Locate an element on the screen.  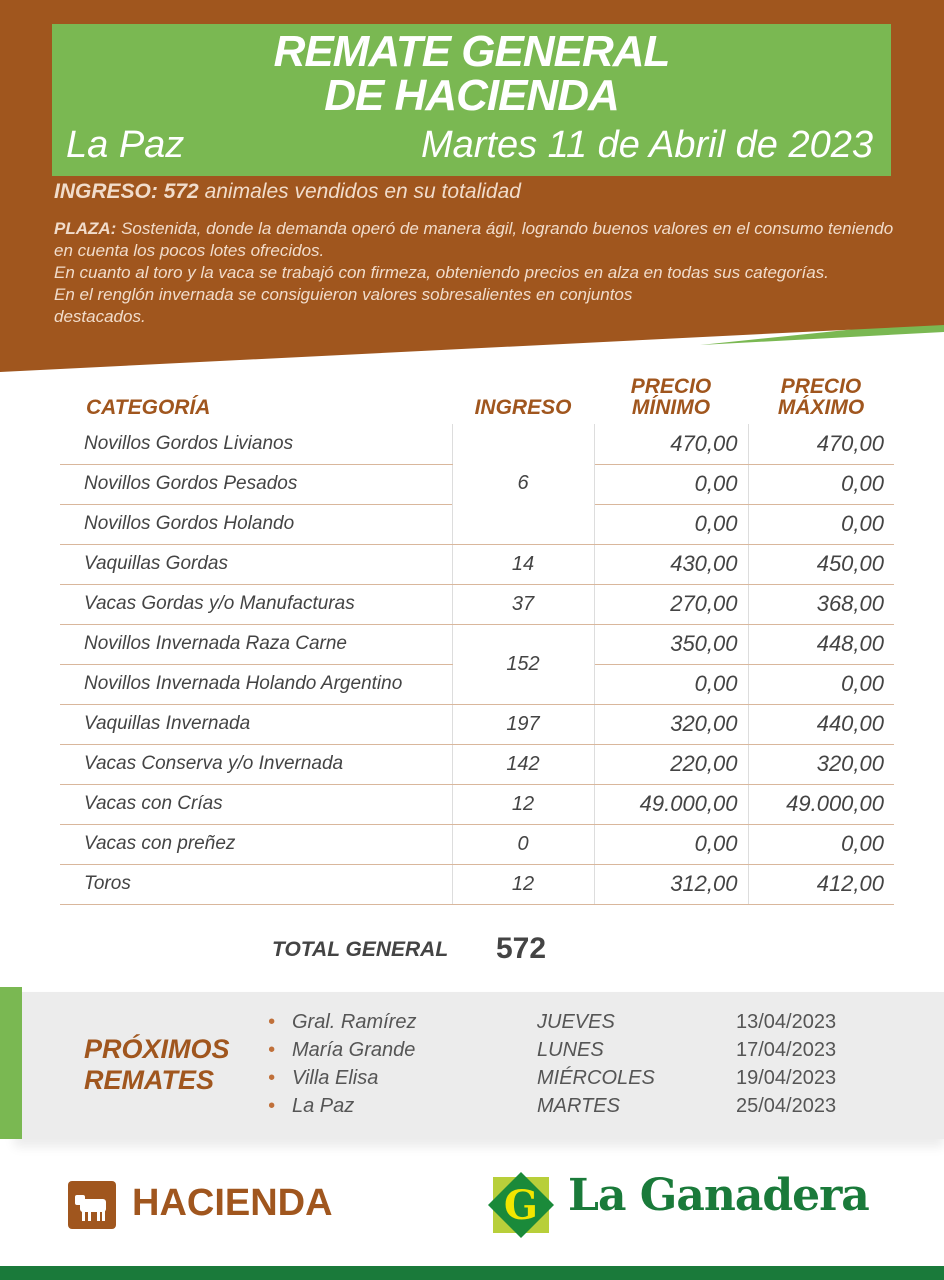
event-day: MIÉRCOLES is located at coordinates (596, 1078).